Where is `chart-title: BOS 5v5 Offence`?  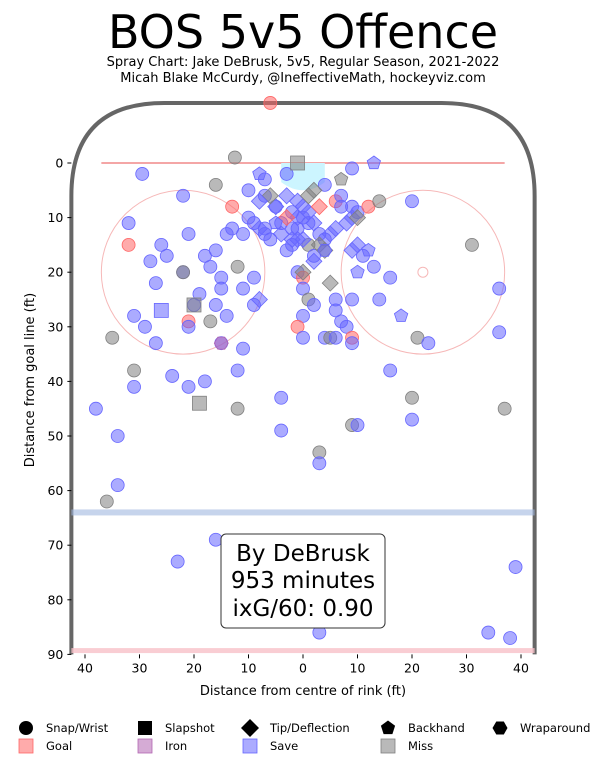
chart-title: BOS 5v5 Offence is located at coordinates (303, 32).